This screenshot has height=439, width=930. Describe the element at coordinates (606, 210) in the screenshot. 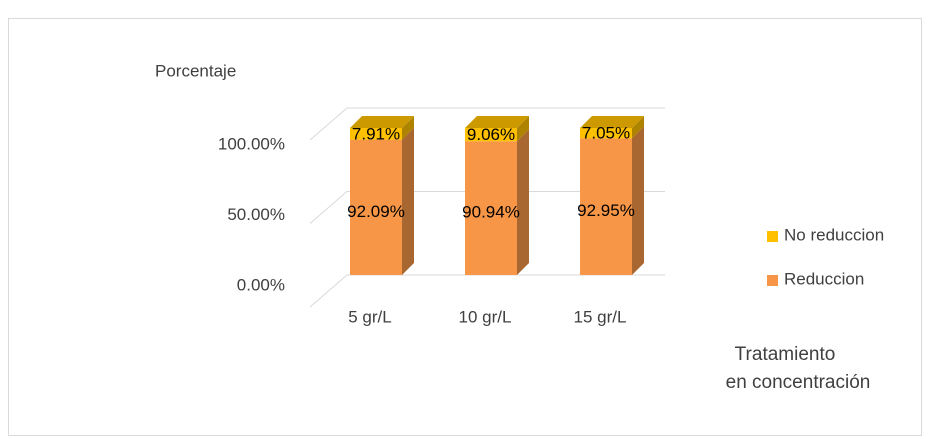

I see `data-label: 92.95%` at that location.